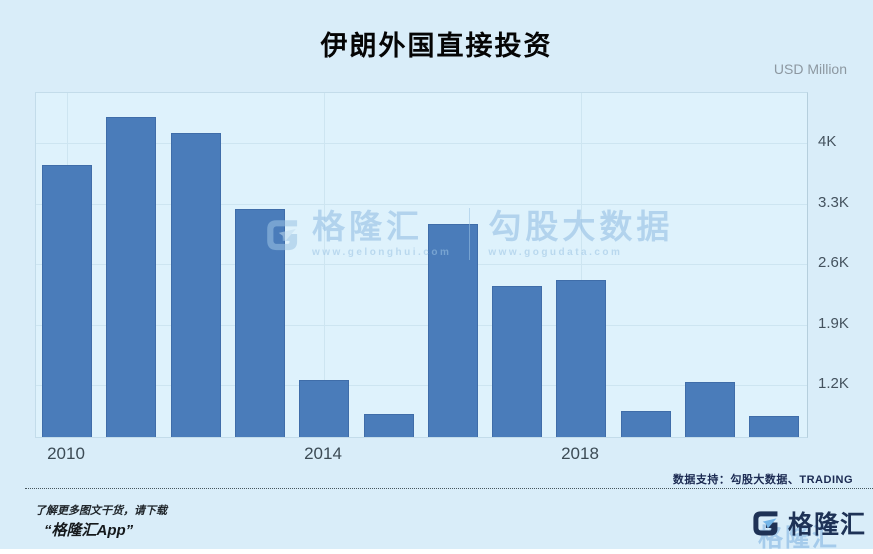  What do you see at coordinates (833, 383) in the screenshot?
I see `y-axis-tick-label-1.2K: 1.2K` at bounding box center [833, 383].